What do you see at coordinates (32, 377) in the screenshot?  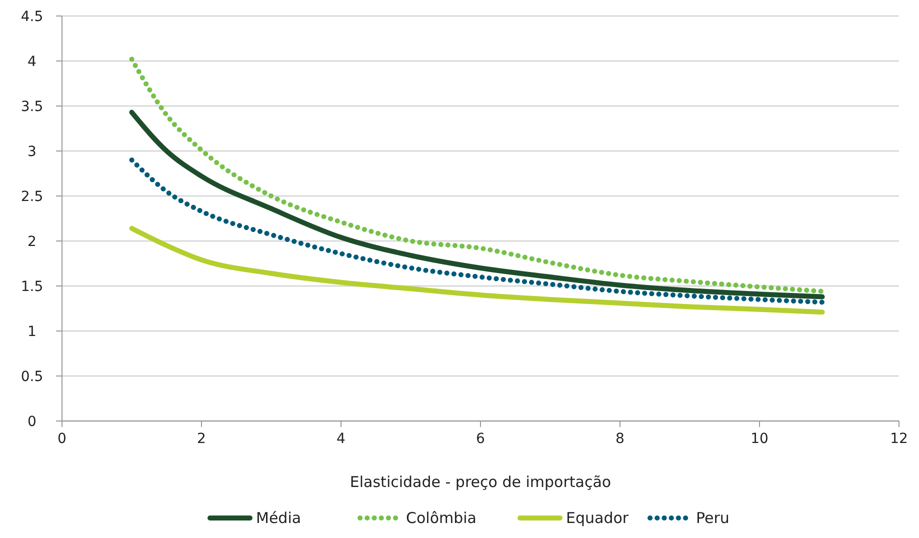 I see `y-tick-label: 0.5` at bounding box center [32, 377].